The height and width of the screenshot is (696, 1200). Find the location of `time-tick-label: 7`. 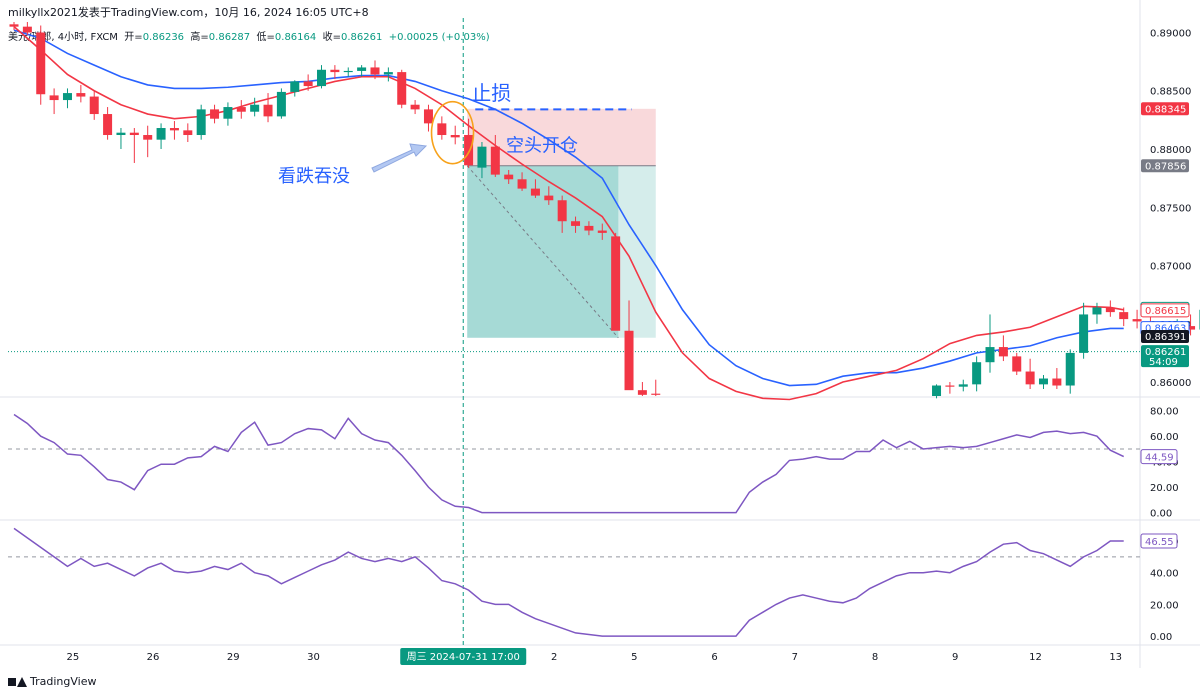

time-tick-label: 7 is located at coordinates (795, 657).